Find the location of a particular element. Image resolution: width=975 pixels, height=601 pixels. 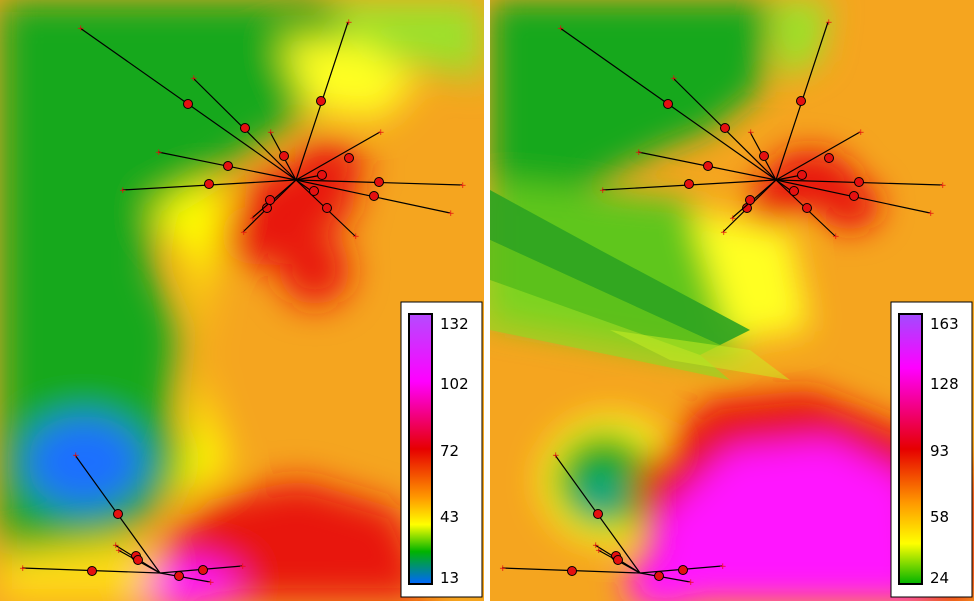

right-legend-label-3: 93 is located at coordinates (939, 451).